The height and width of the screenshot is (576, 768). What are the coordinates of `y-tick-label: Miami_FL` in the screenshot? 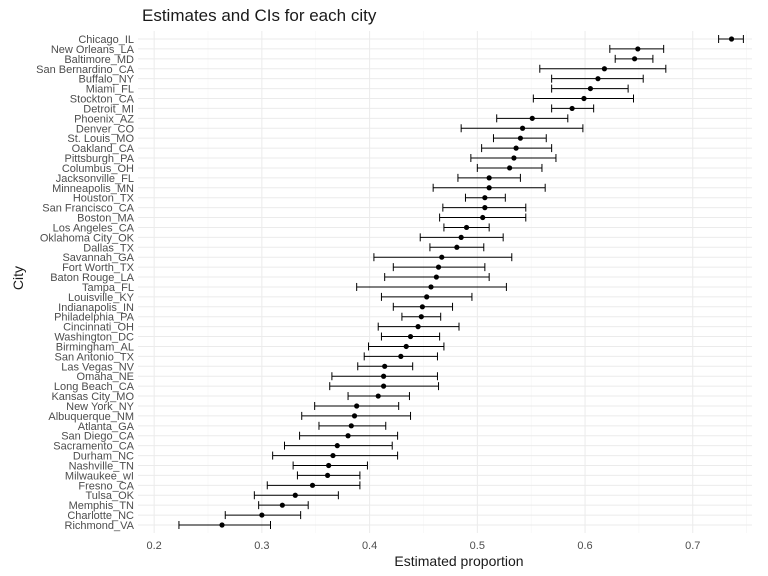 It's located at (110, 90).